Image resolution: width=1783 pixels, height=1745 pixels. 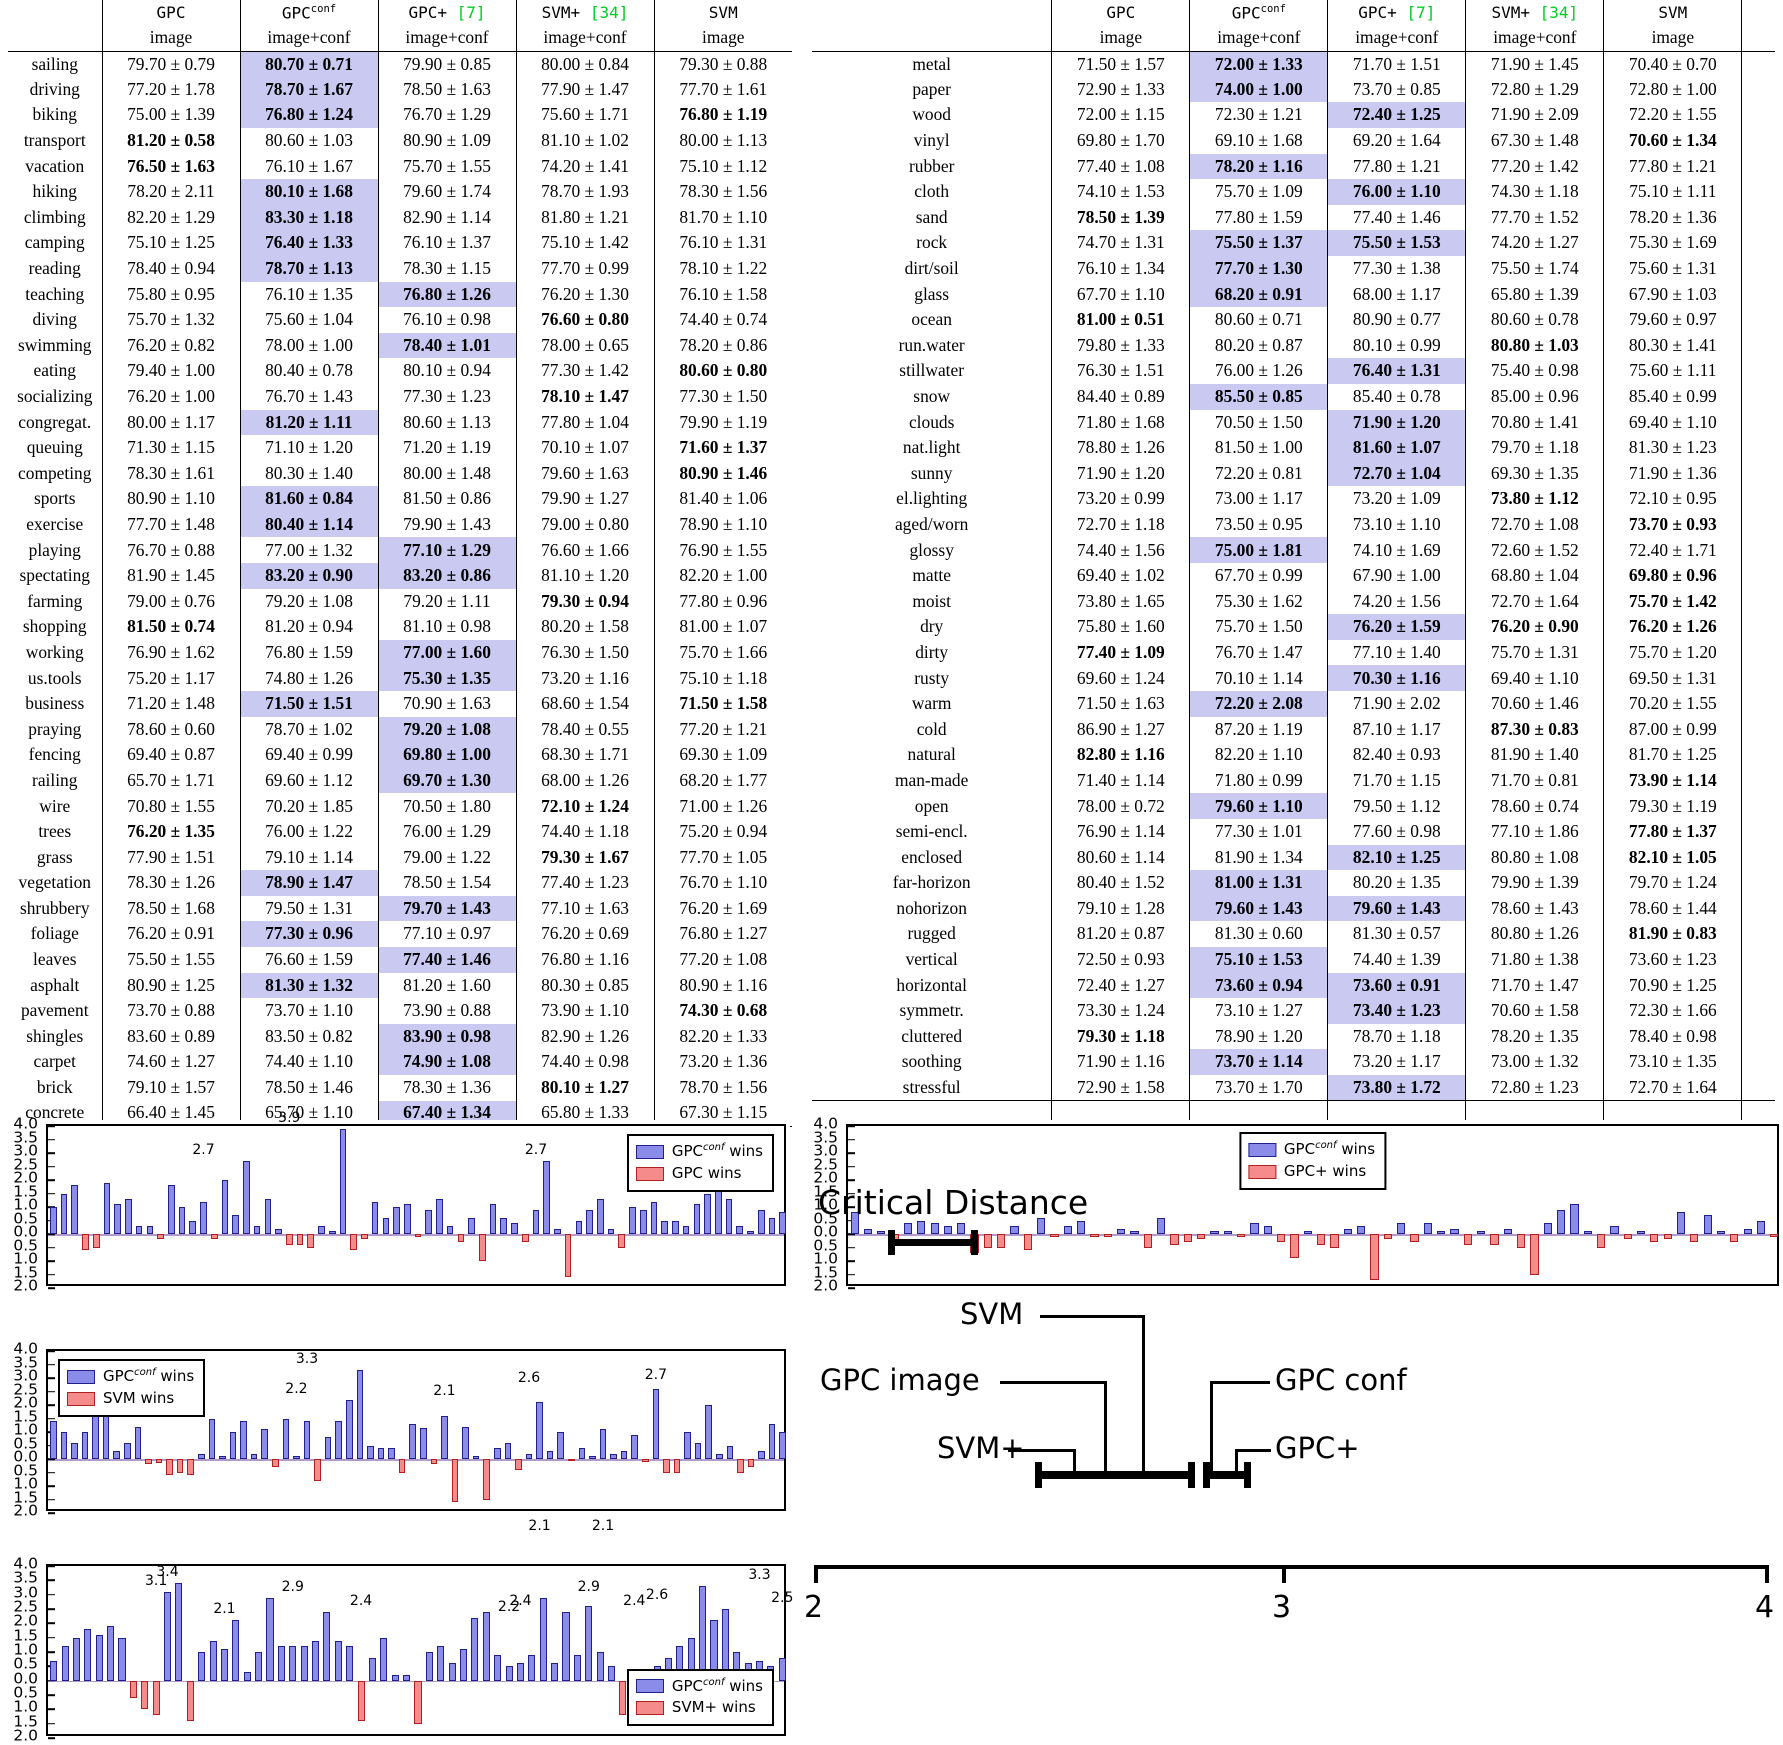 I want to click on cd-leader-svm, so click(x=1092, y=1316).